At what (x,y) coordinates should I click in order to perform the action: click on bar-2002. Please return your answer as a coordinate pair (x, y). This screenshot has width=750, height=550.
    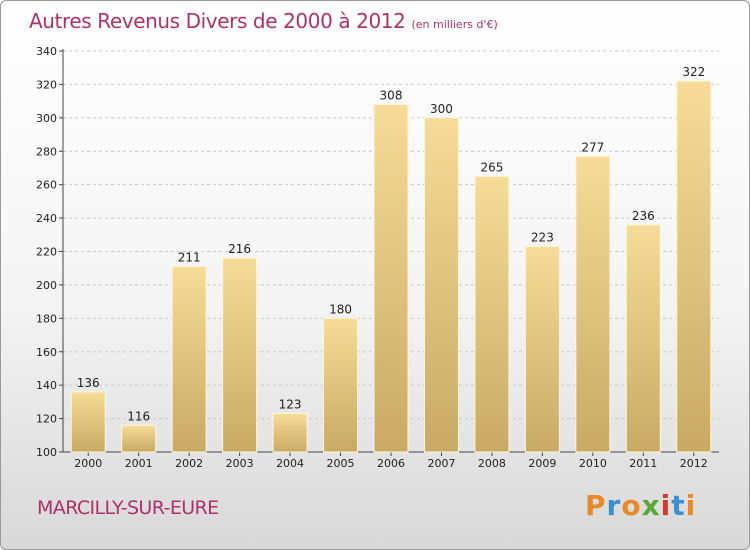
    Looking at the image, I should click on (189, 359).